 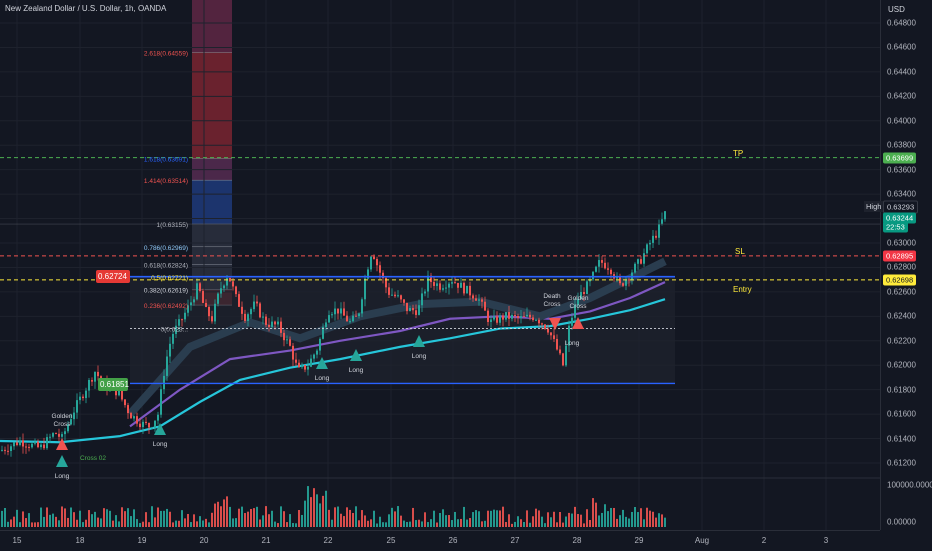 What do you see at coordinates (166, 248) in the screenshot?
I see `fib-label: 0.786(0.62969)` at bounding box center [166, 248].